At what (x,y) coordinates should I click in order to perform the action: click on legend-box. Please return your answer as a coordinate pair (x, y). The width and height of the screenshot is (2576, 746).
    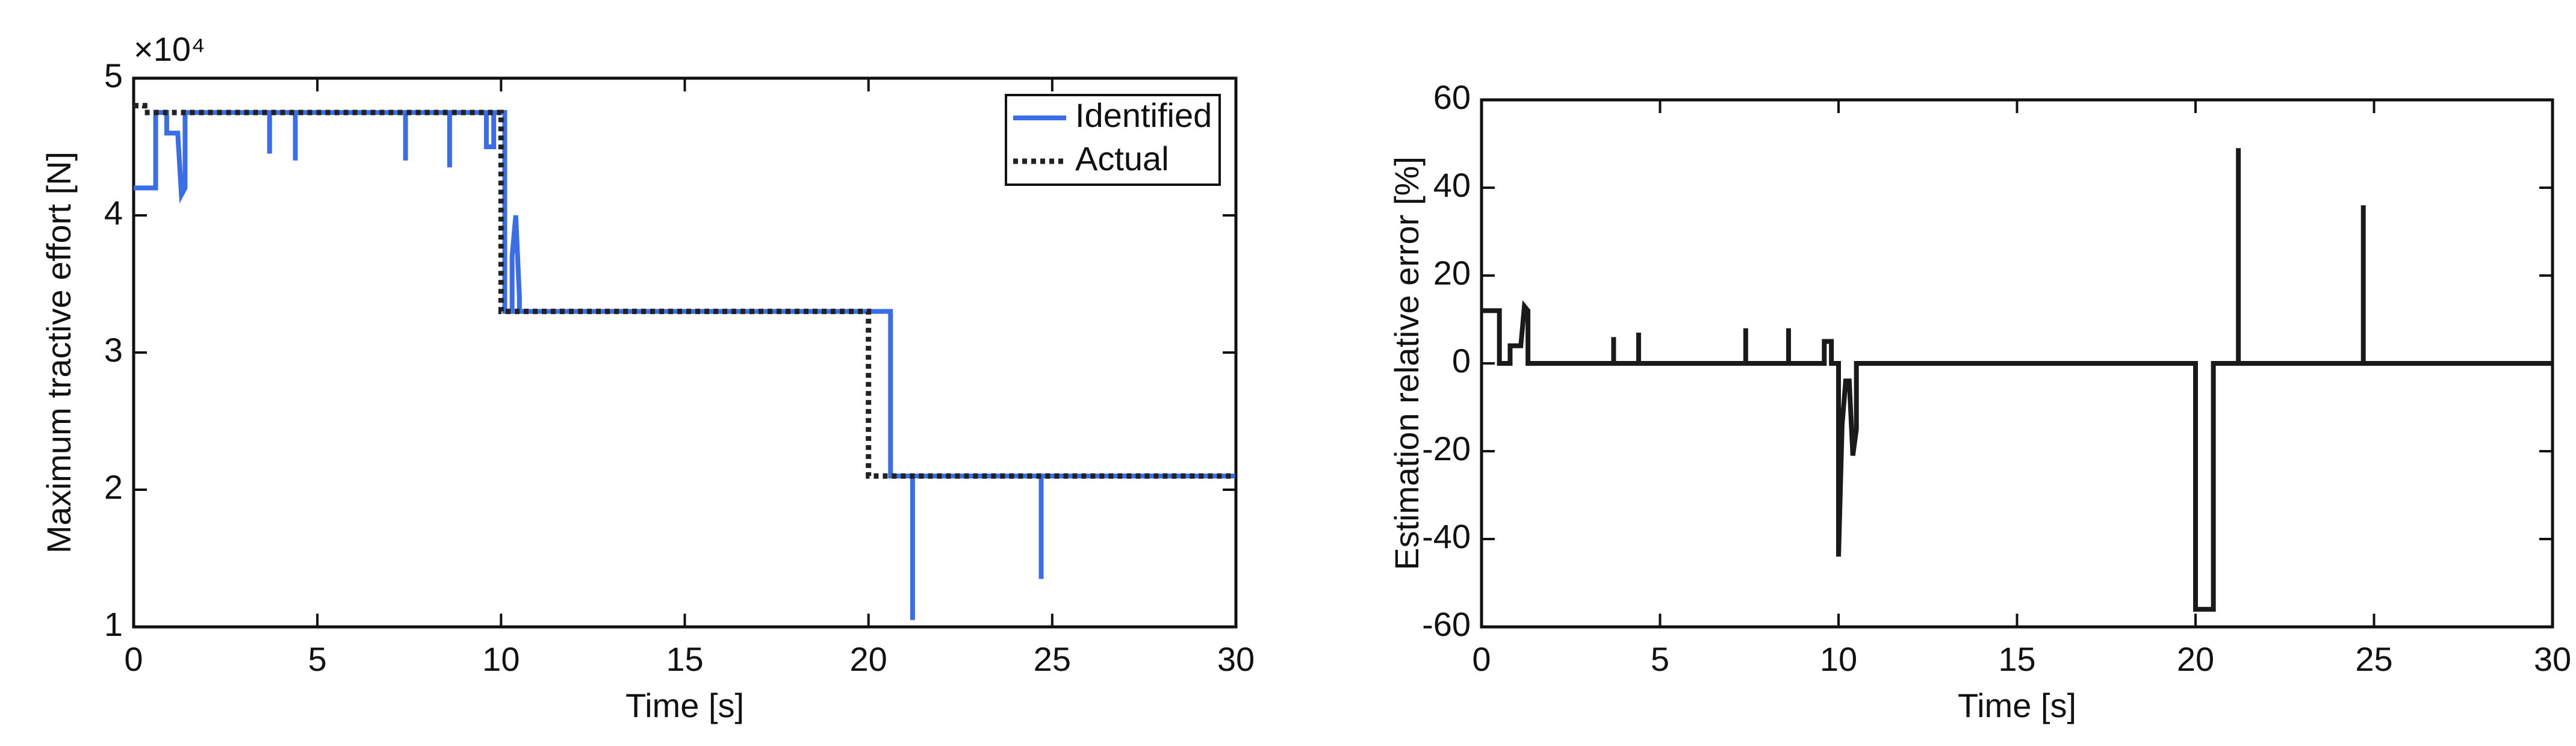
    Looking at the image, I should click on (1113, 140).